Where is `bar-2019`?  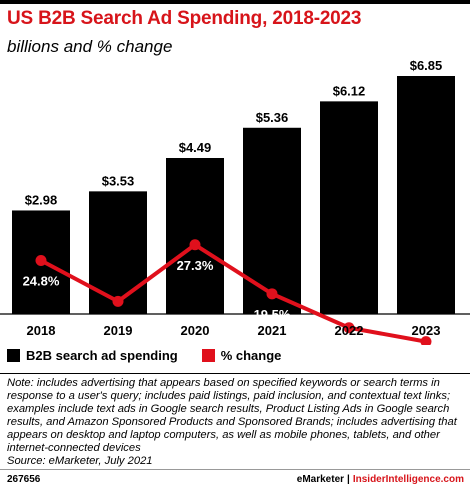 bar-2019 is located at coordinates (118, 252).